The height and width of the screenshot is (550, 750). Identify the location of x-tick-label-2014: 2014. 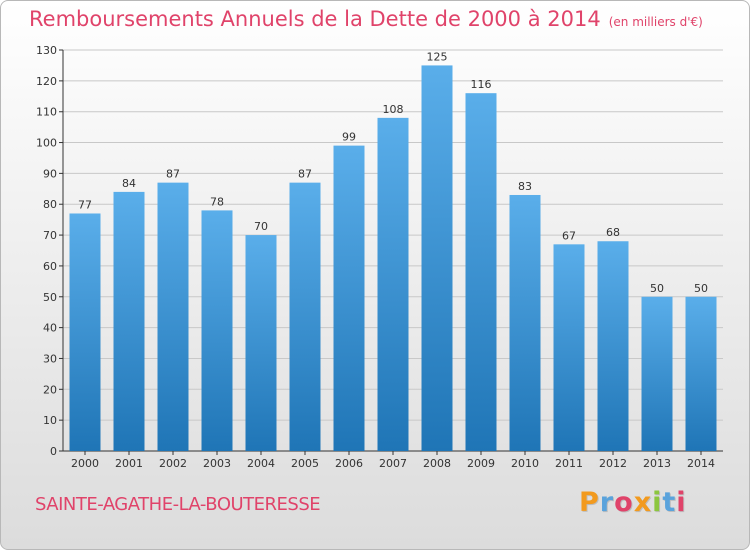
(701, 463).